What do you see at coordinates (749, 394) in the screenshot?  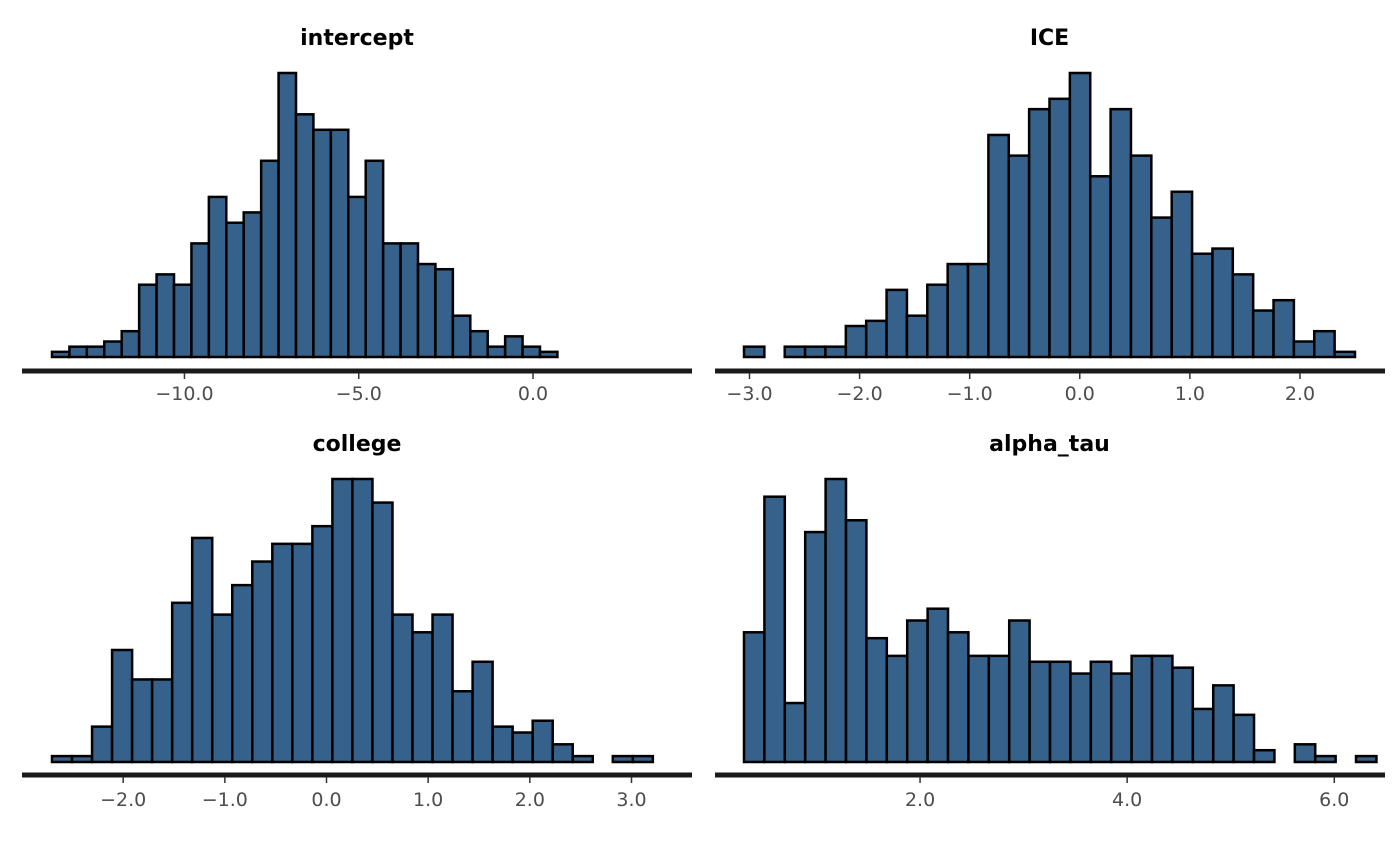 I see `x-tick-label: −3.0` at bounding box center [749, 394].